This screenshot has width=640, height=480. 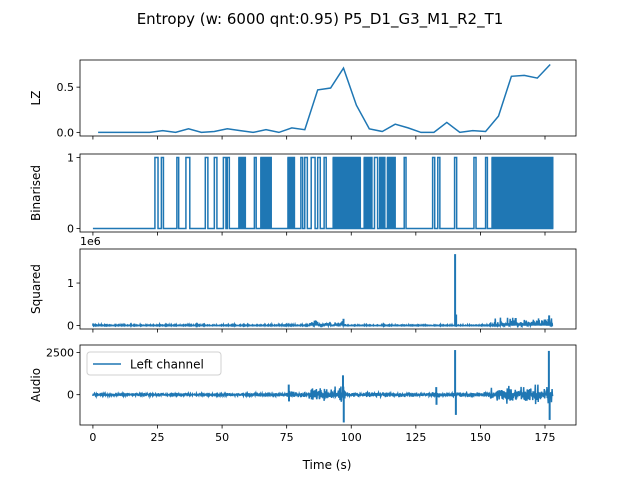 What do you see at coordinates (90, 241) in the screenshot?
I see `y-exponent-label: 1e6` at bounding box center [90, 241].